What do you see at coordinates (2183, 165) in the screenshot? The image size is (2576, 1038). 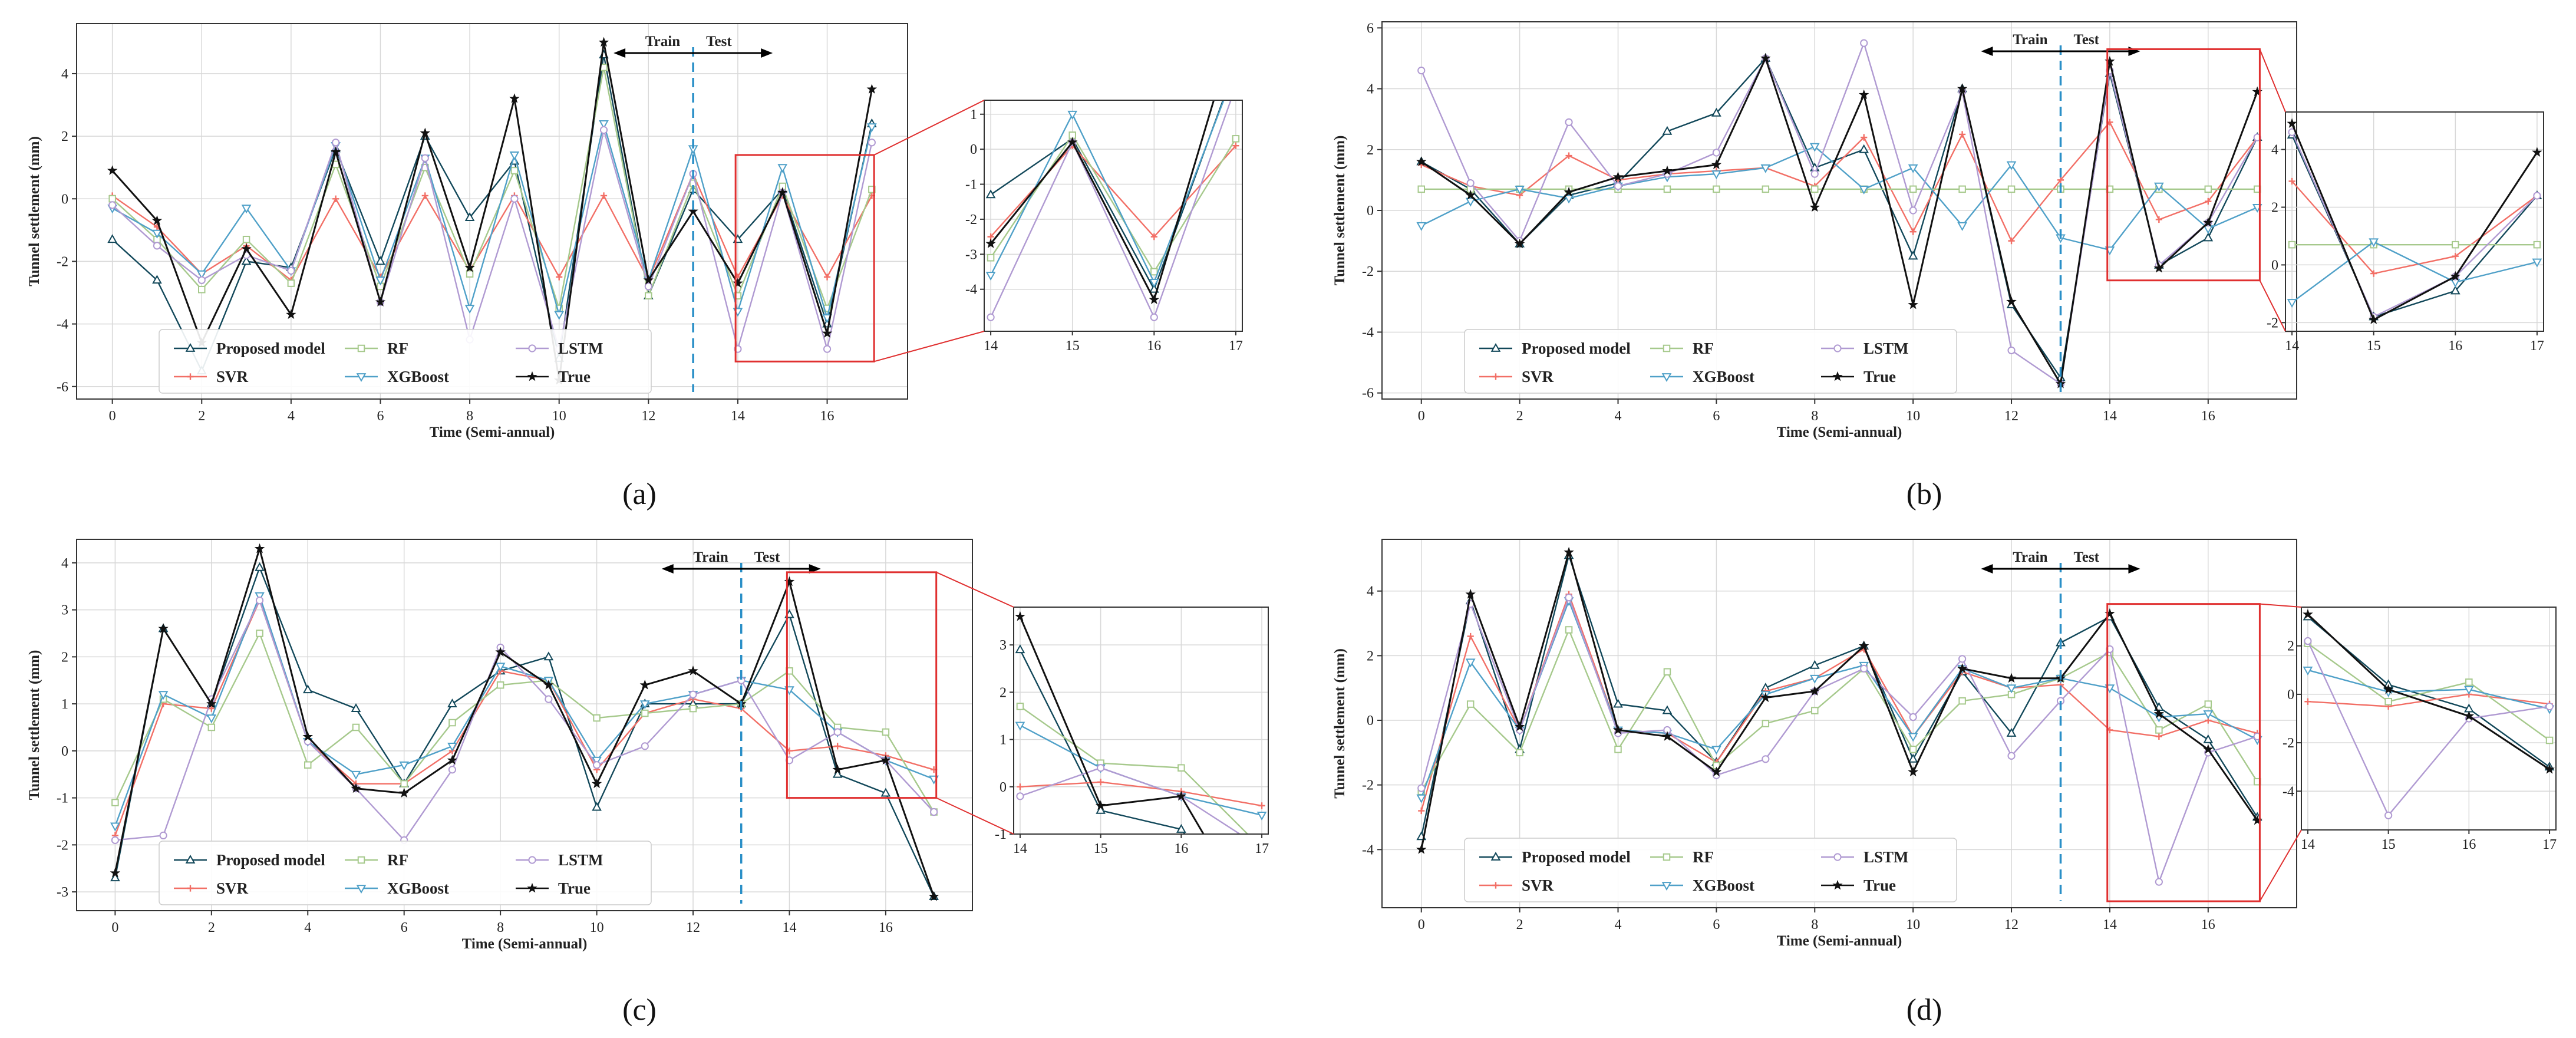 I see `zoom-region-box` at bounding box center [2183, 165].